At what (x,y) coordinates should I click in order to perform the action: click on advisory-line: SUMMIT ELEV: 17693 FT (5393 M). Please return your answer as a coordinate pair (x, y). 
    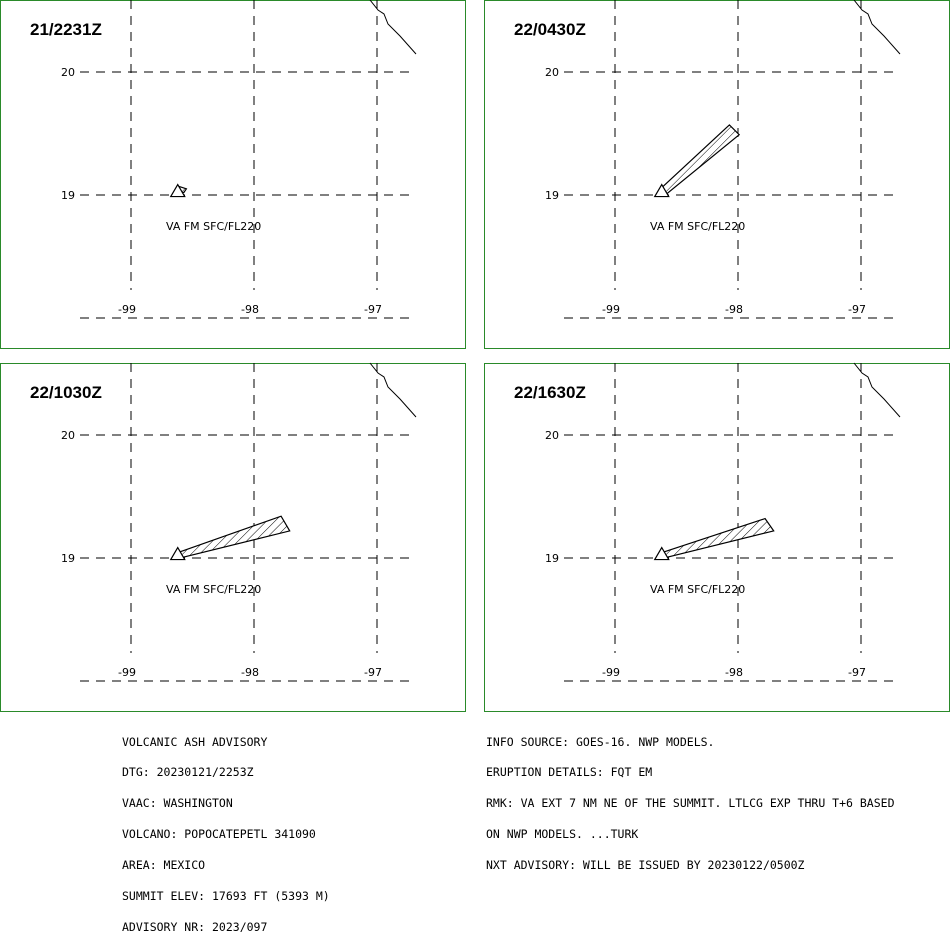
    Looking at the image, I should click on (226, 896).